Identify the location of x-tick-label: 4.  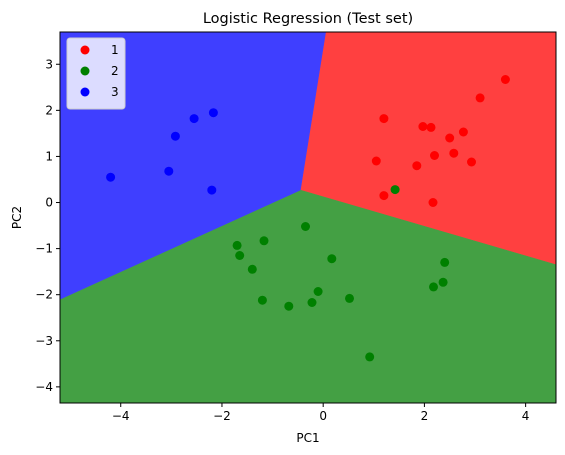
(526, 416).